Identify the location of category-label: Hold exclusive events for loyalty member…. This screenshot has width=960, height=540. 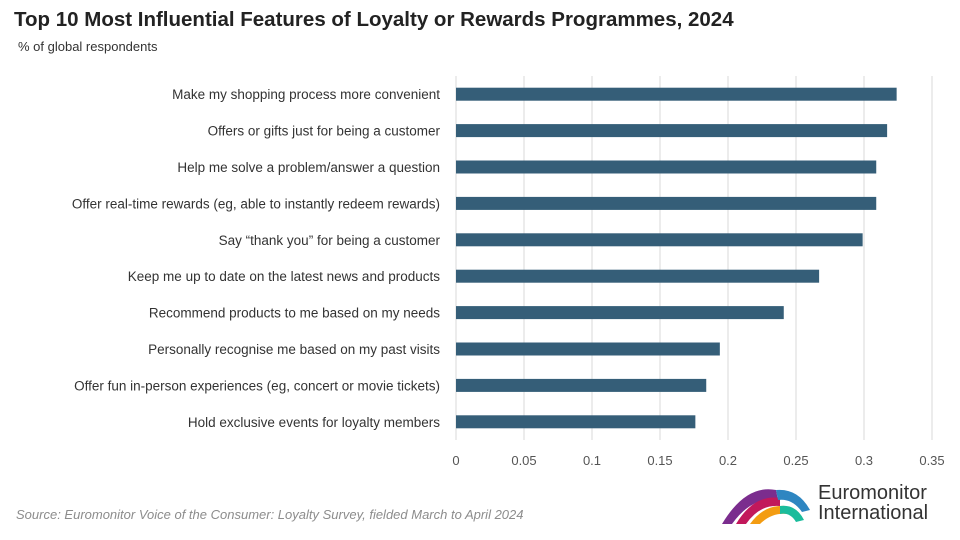
(314, 422).